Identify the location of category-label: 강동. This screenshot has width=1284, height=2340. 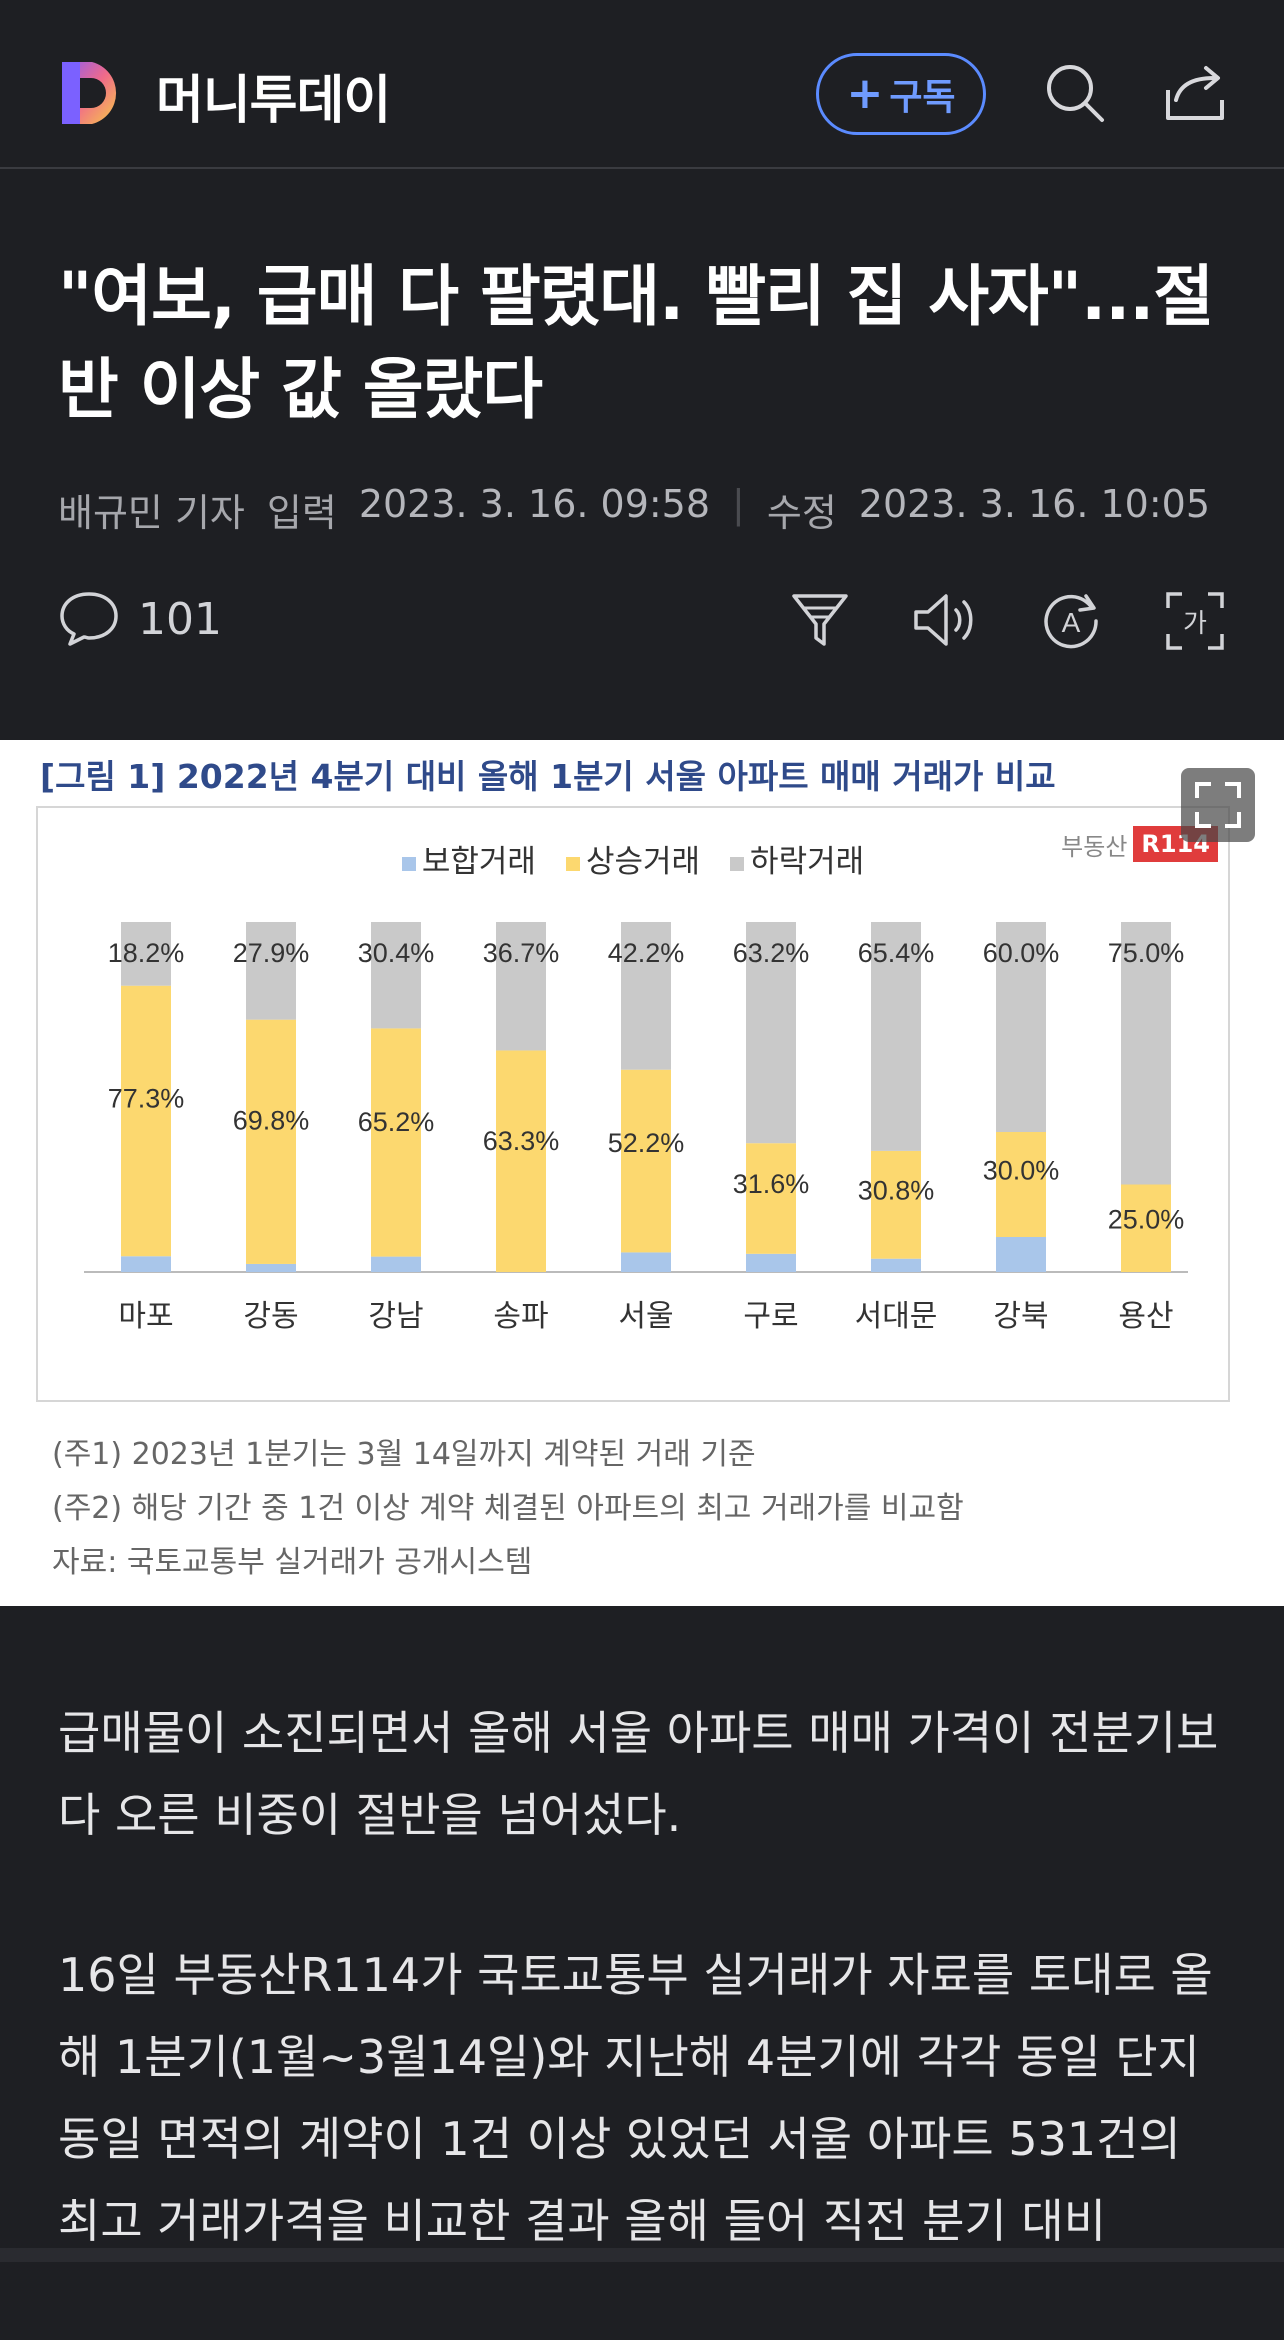
(270, 1316).